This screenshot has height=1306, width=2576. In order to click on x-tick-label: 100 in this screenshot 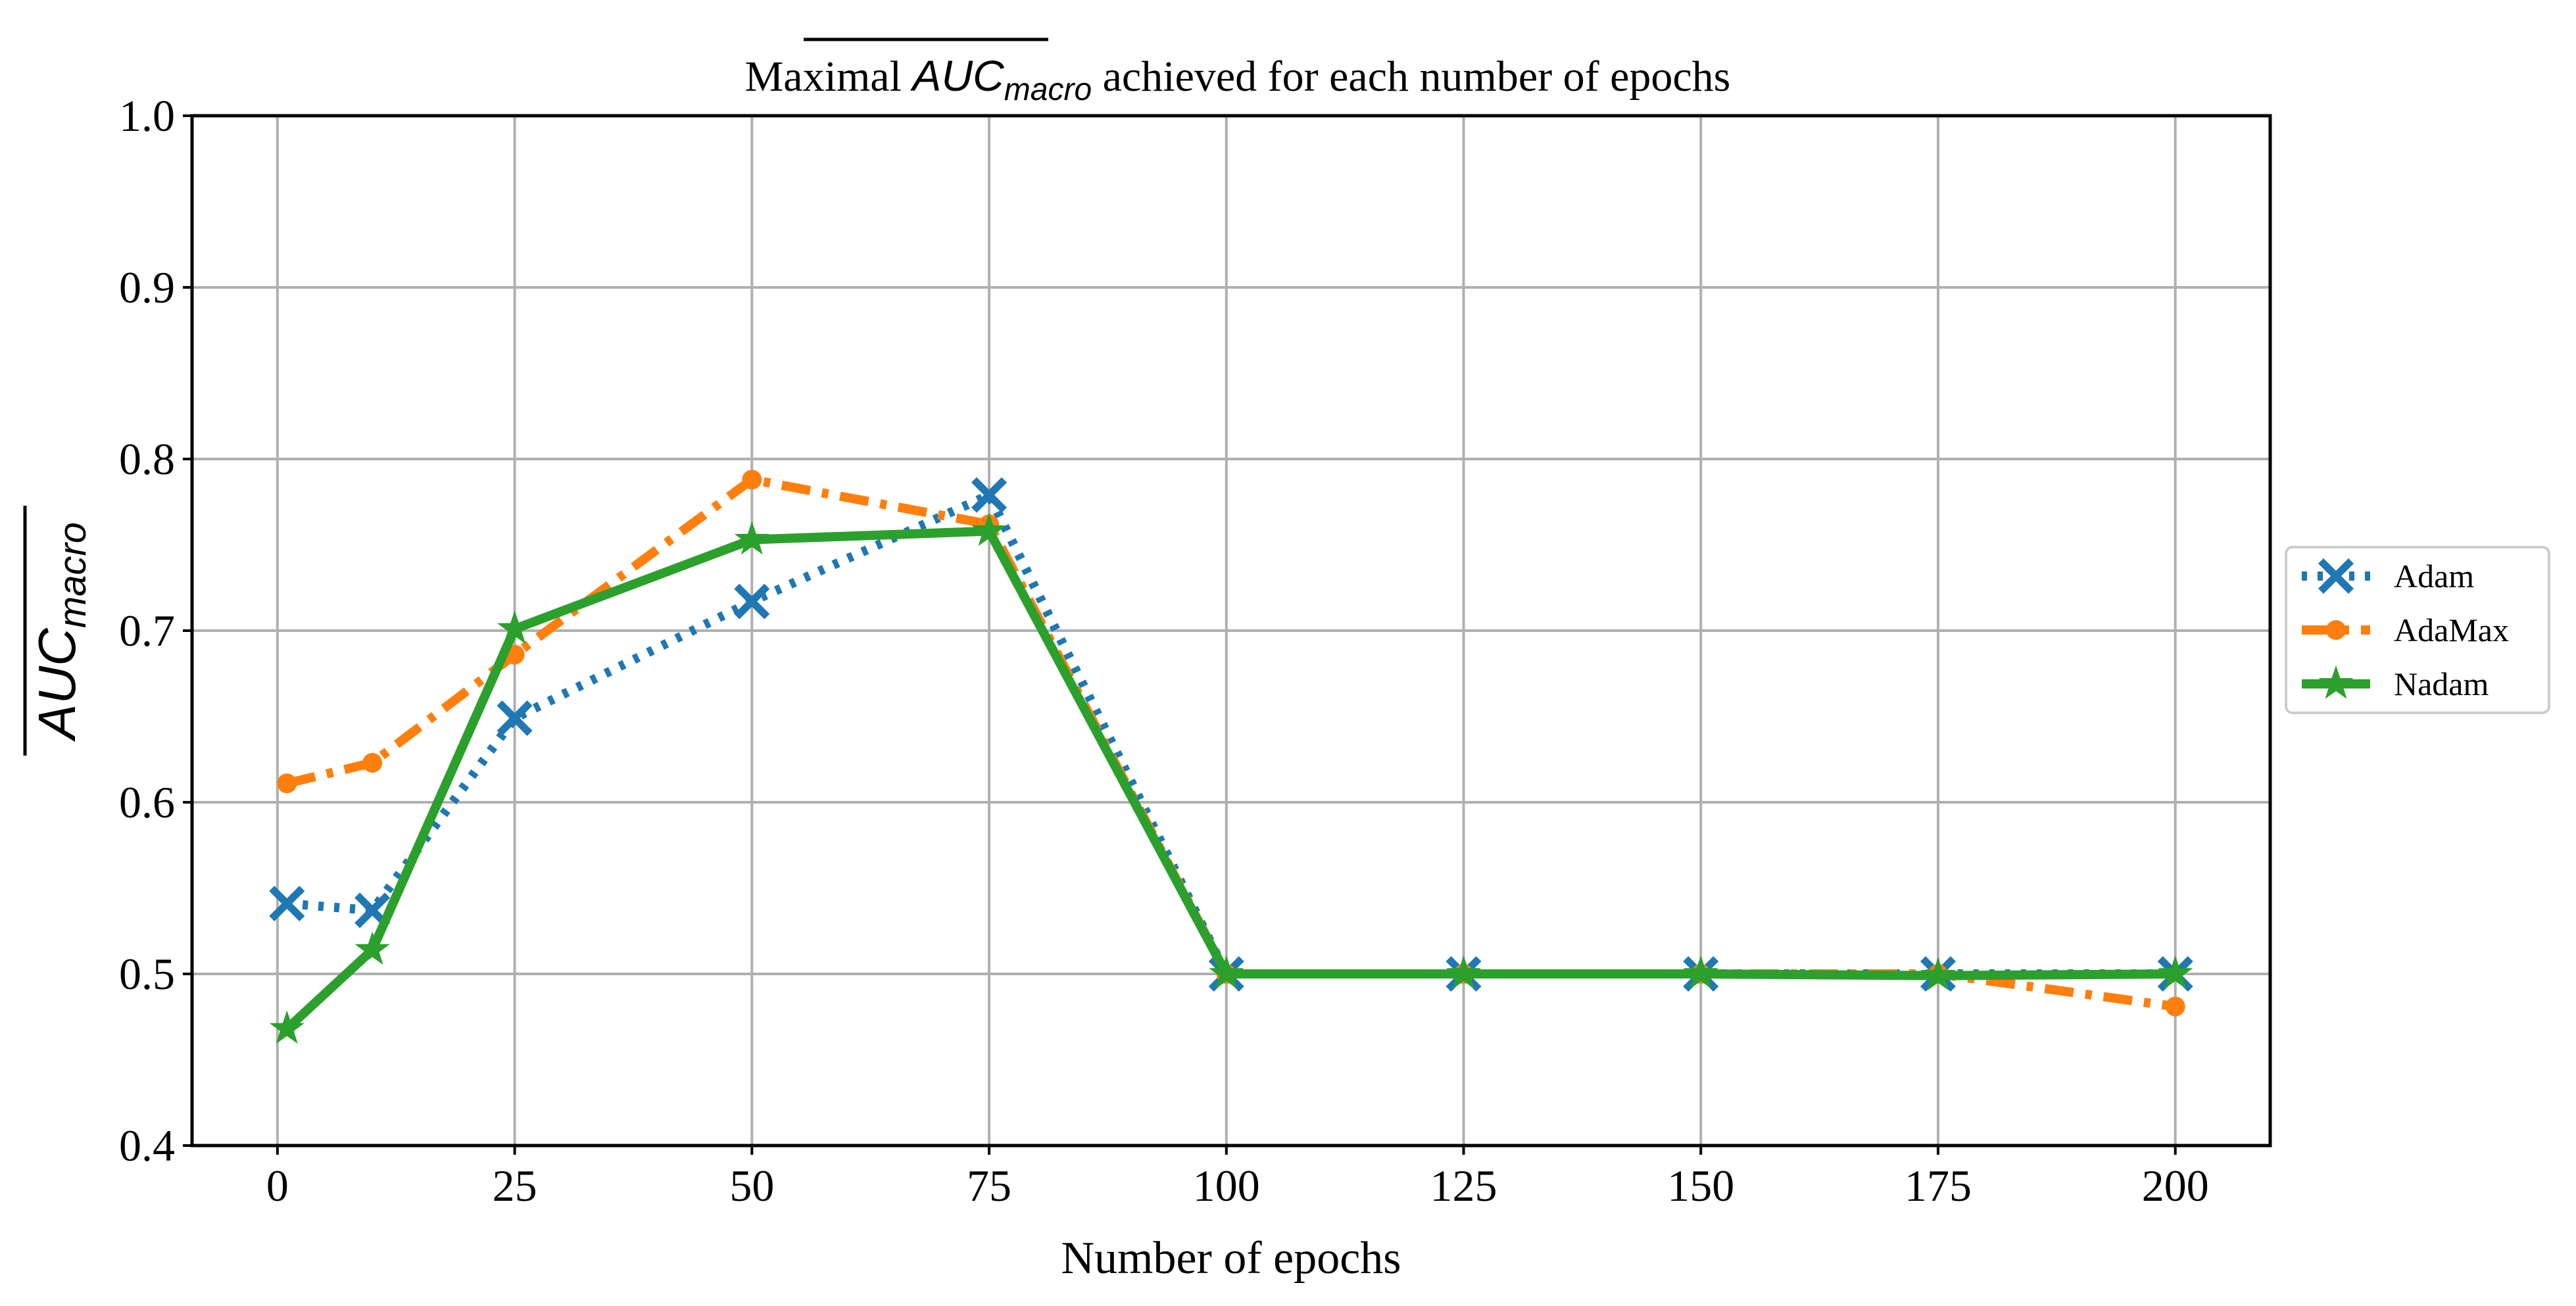, I will do `click(1226, 1186)`.